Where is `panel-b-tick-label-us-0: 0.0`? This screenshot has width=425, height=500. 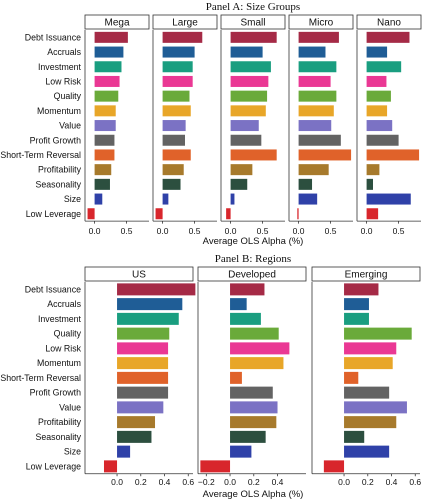
panel-b-tick-label-us-0: 0.0 is located at coordinates (117, 482).